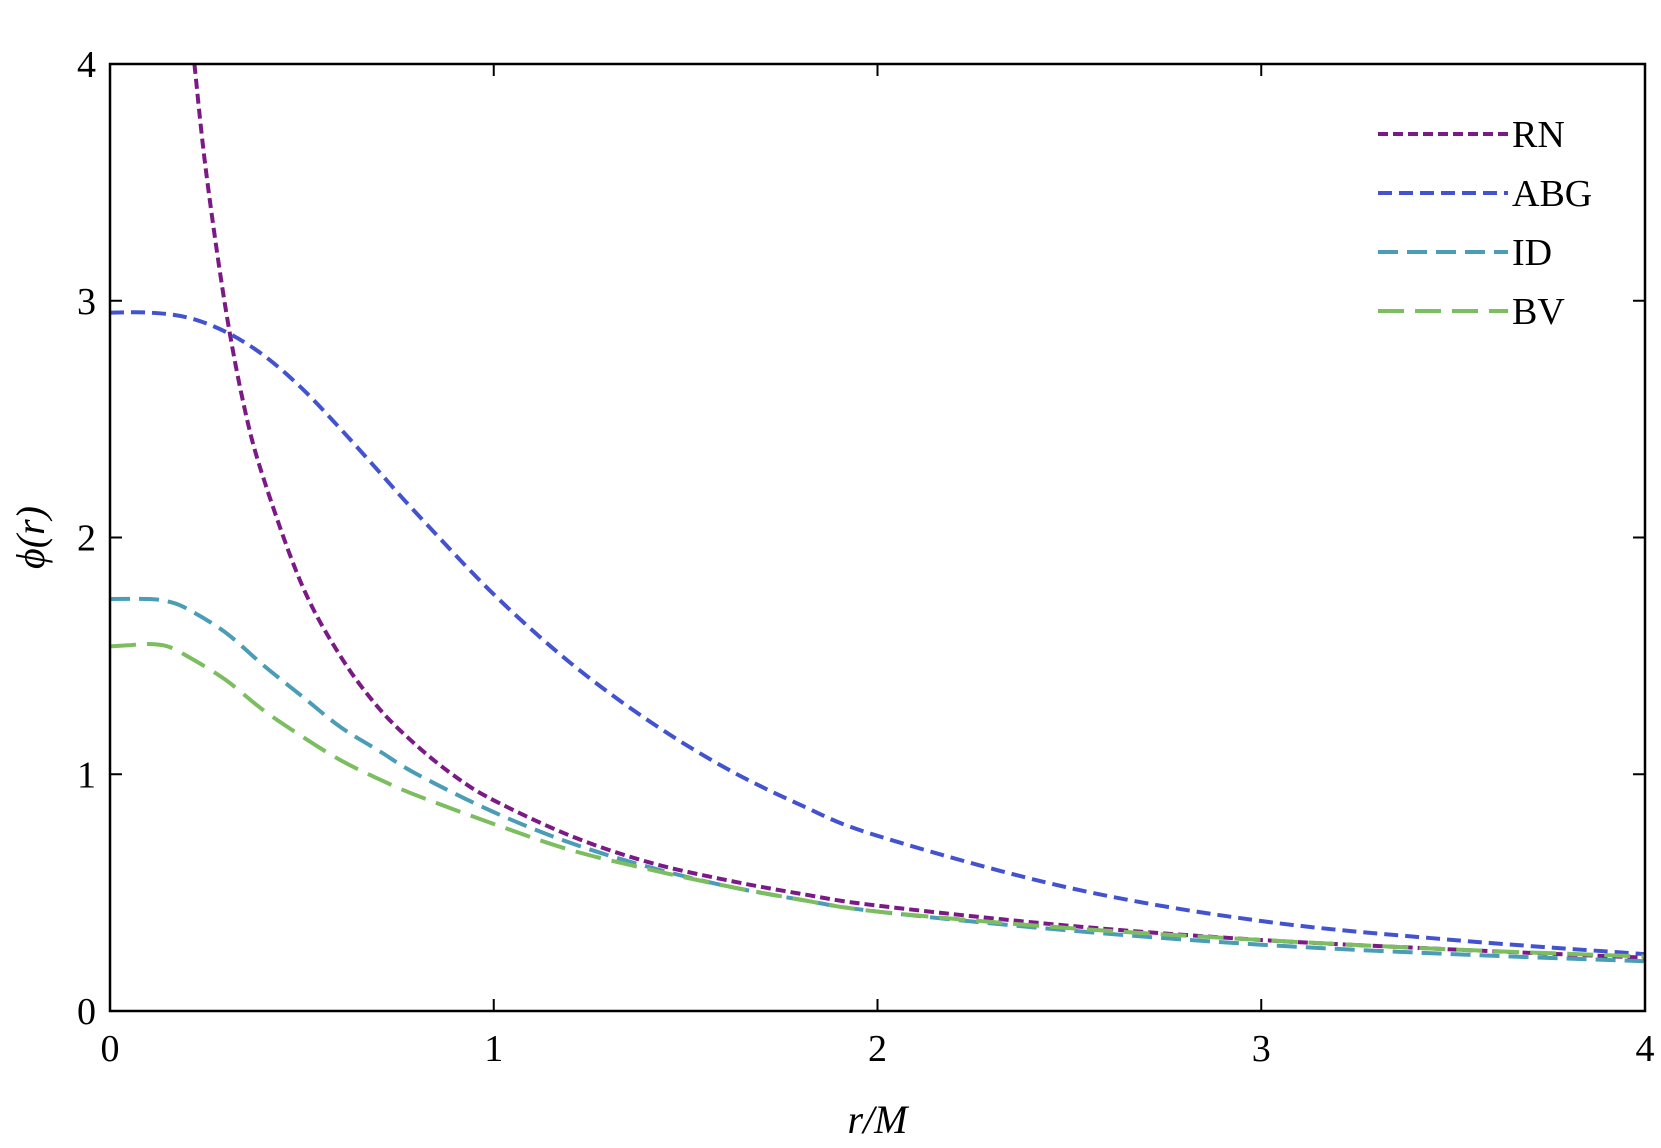  I want to click on x-tick-label: 4, so click(1645, 1049).